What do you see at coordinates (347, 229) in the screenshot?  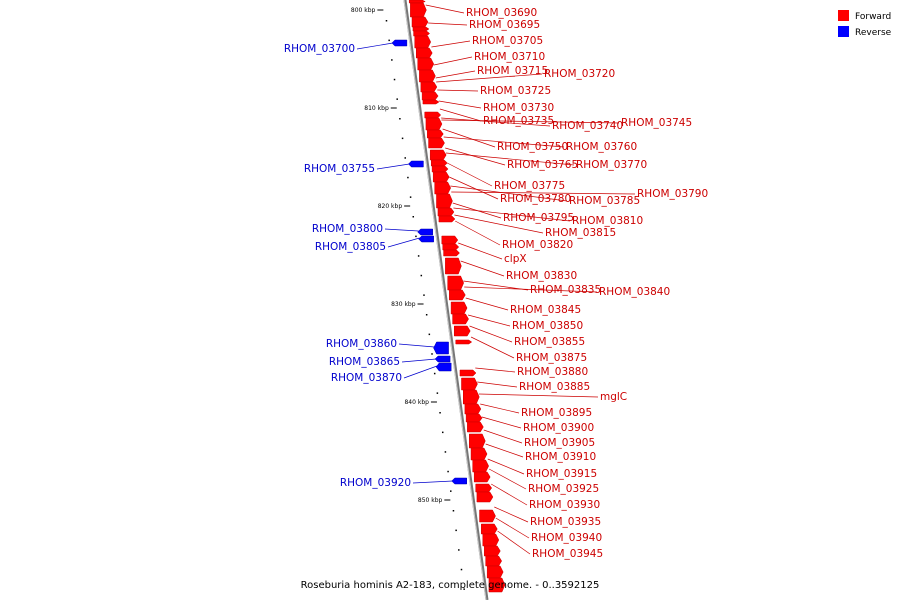 I see `reverse-gene-label: RHOM_03800` at bounding box center [347, 229].